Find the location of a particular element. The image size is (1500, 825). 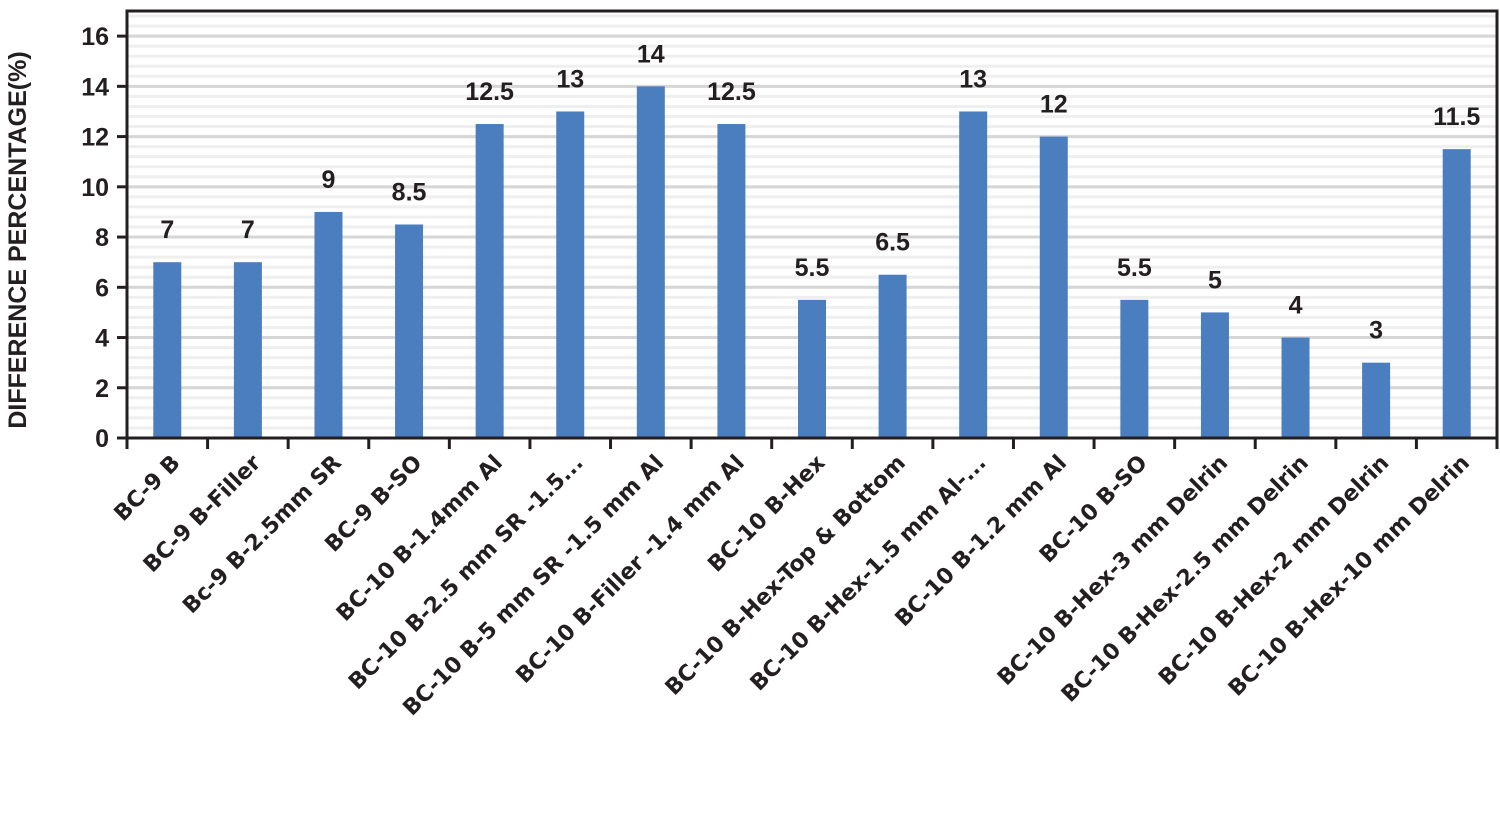

data-label: 9 is located at coordinates (329, 180).